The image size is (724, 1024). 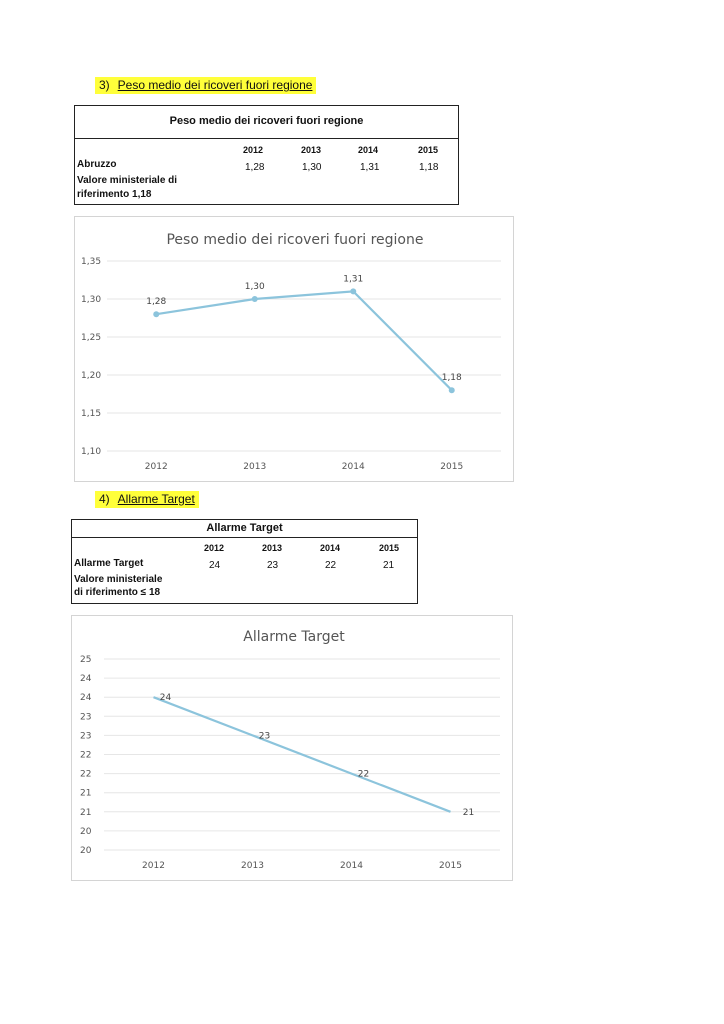 I want to click on table-title: Allarme Target, so click(x=244, y=528).